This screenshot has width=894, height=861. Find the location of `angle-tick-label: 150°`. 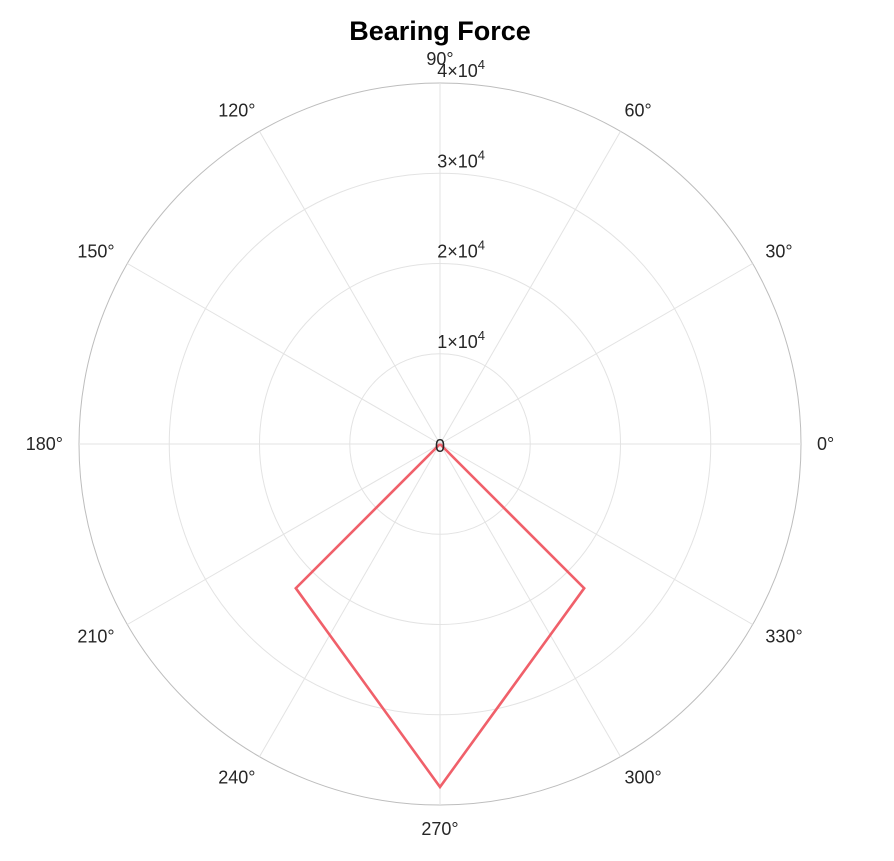

angle-tick-label: 150° is located at coordinates (95, 252).